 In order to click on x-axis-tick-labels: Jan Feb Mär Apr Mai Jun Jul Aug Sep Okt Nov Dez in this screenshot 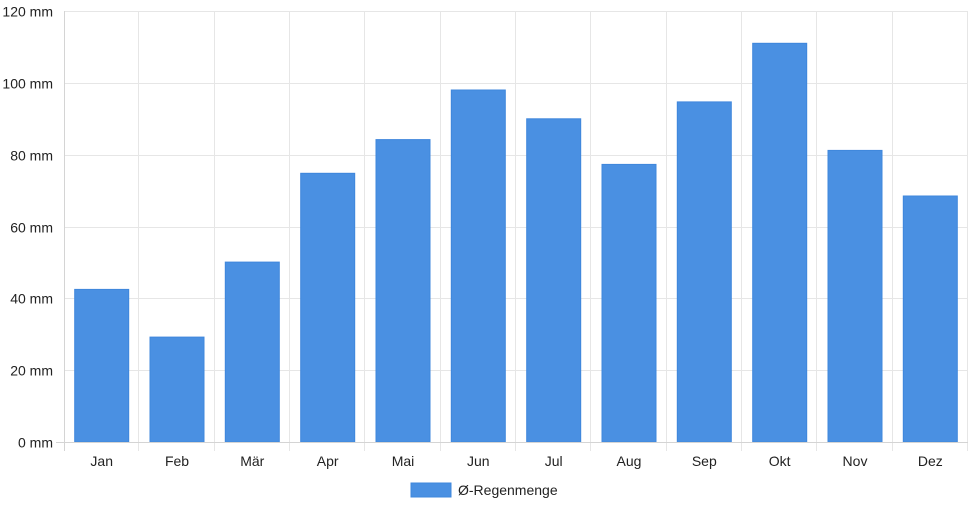, I will do `click(516, 461)`.